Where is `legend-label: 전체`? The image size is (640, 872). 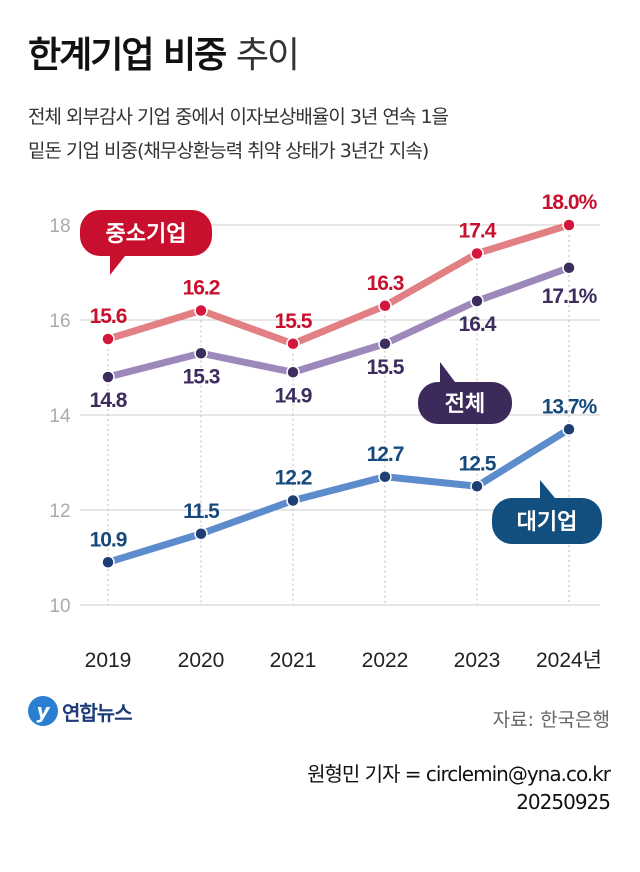
legend-label: 전체 is located at coordinates (465, 404).